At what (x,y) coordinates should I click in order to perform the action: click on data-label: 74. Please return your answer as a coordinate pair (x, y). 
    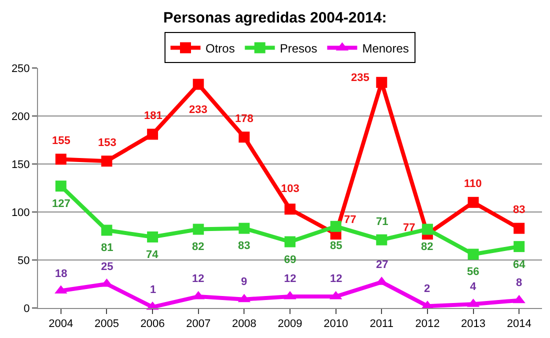
    Looking at the image, I should click on (153, 255).